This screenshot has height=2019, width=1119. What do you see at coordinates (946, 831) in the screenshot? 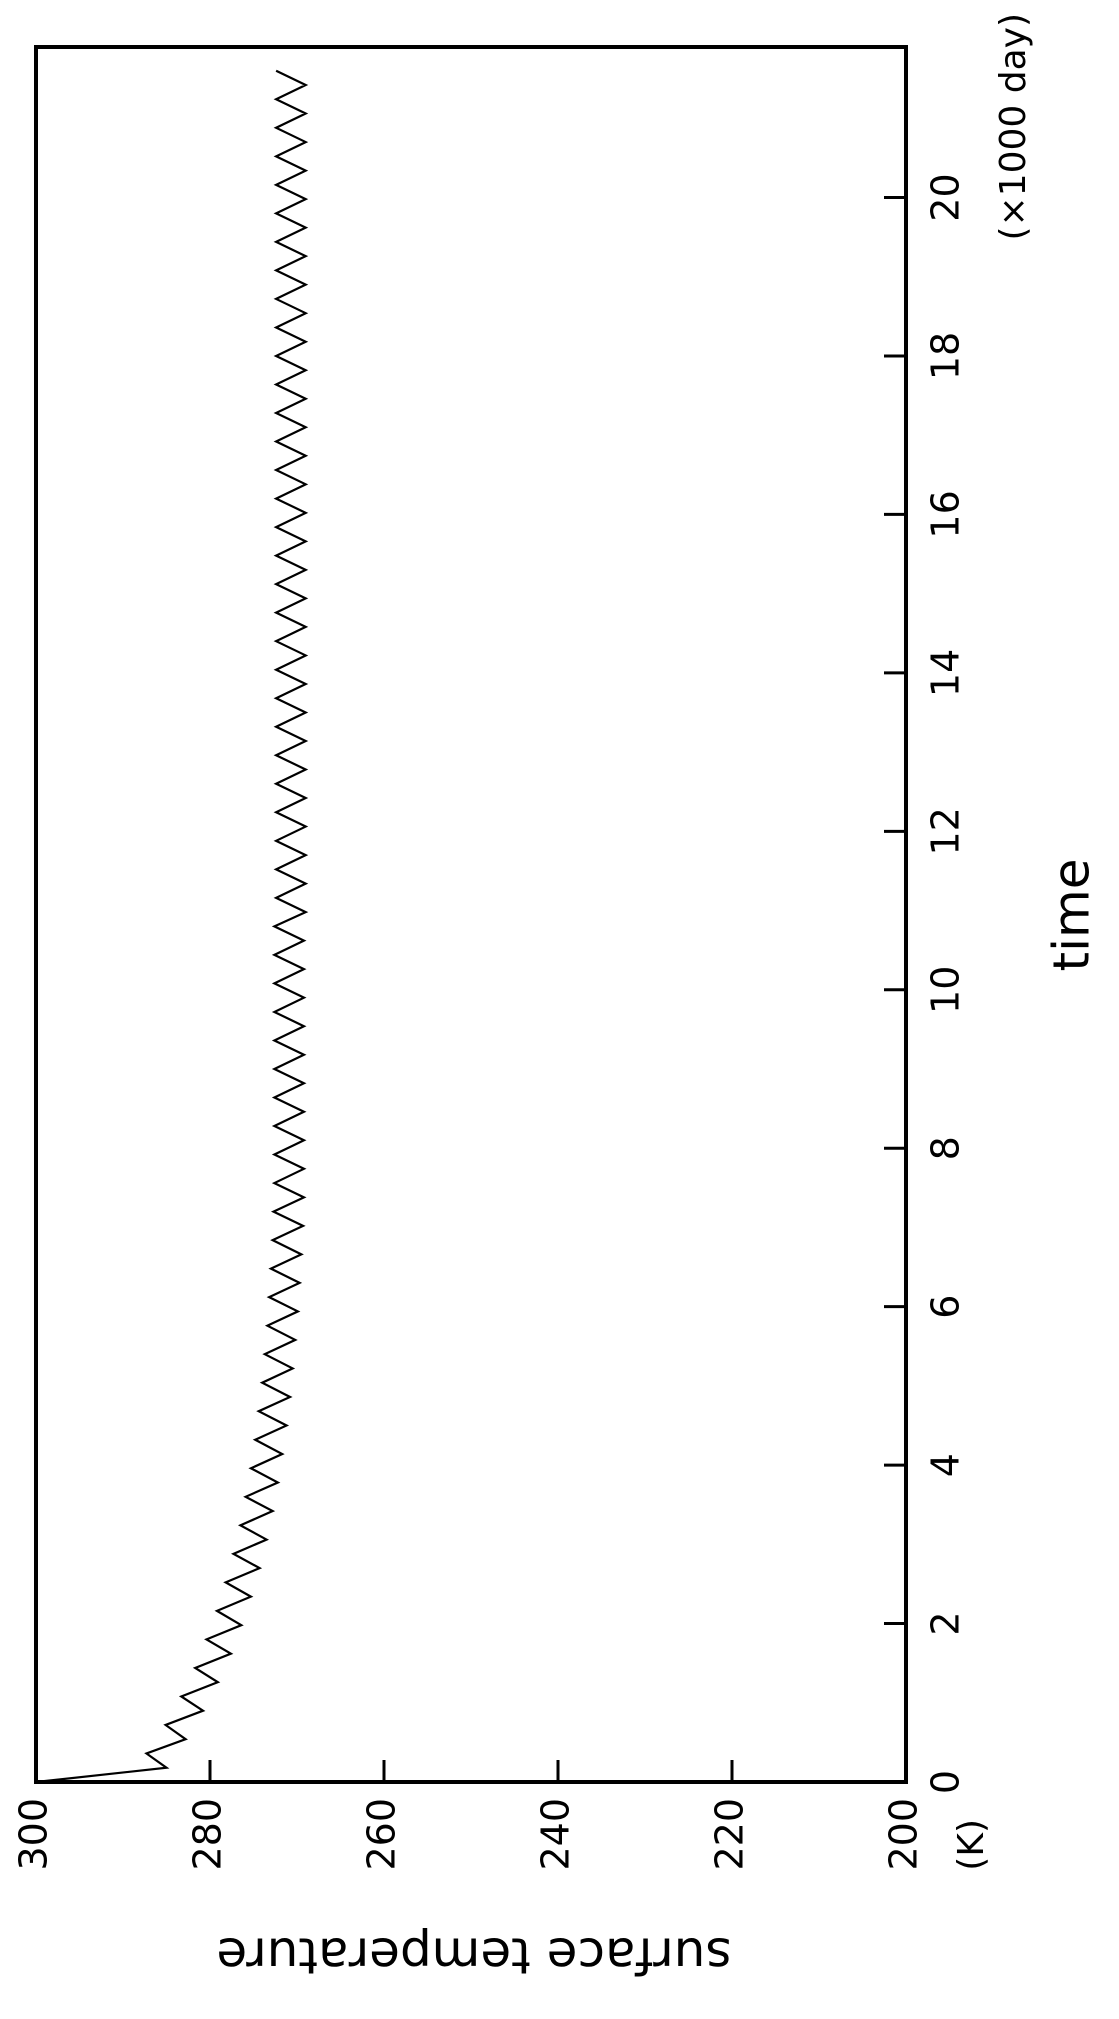
I see `x-tick-label: 12` at bounding box center [946, 831].